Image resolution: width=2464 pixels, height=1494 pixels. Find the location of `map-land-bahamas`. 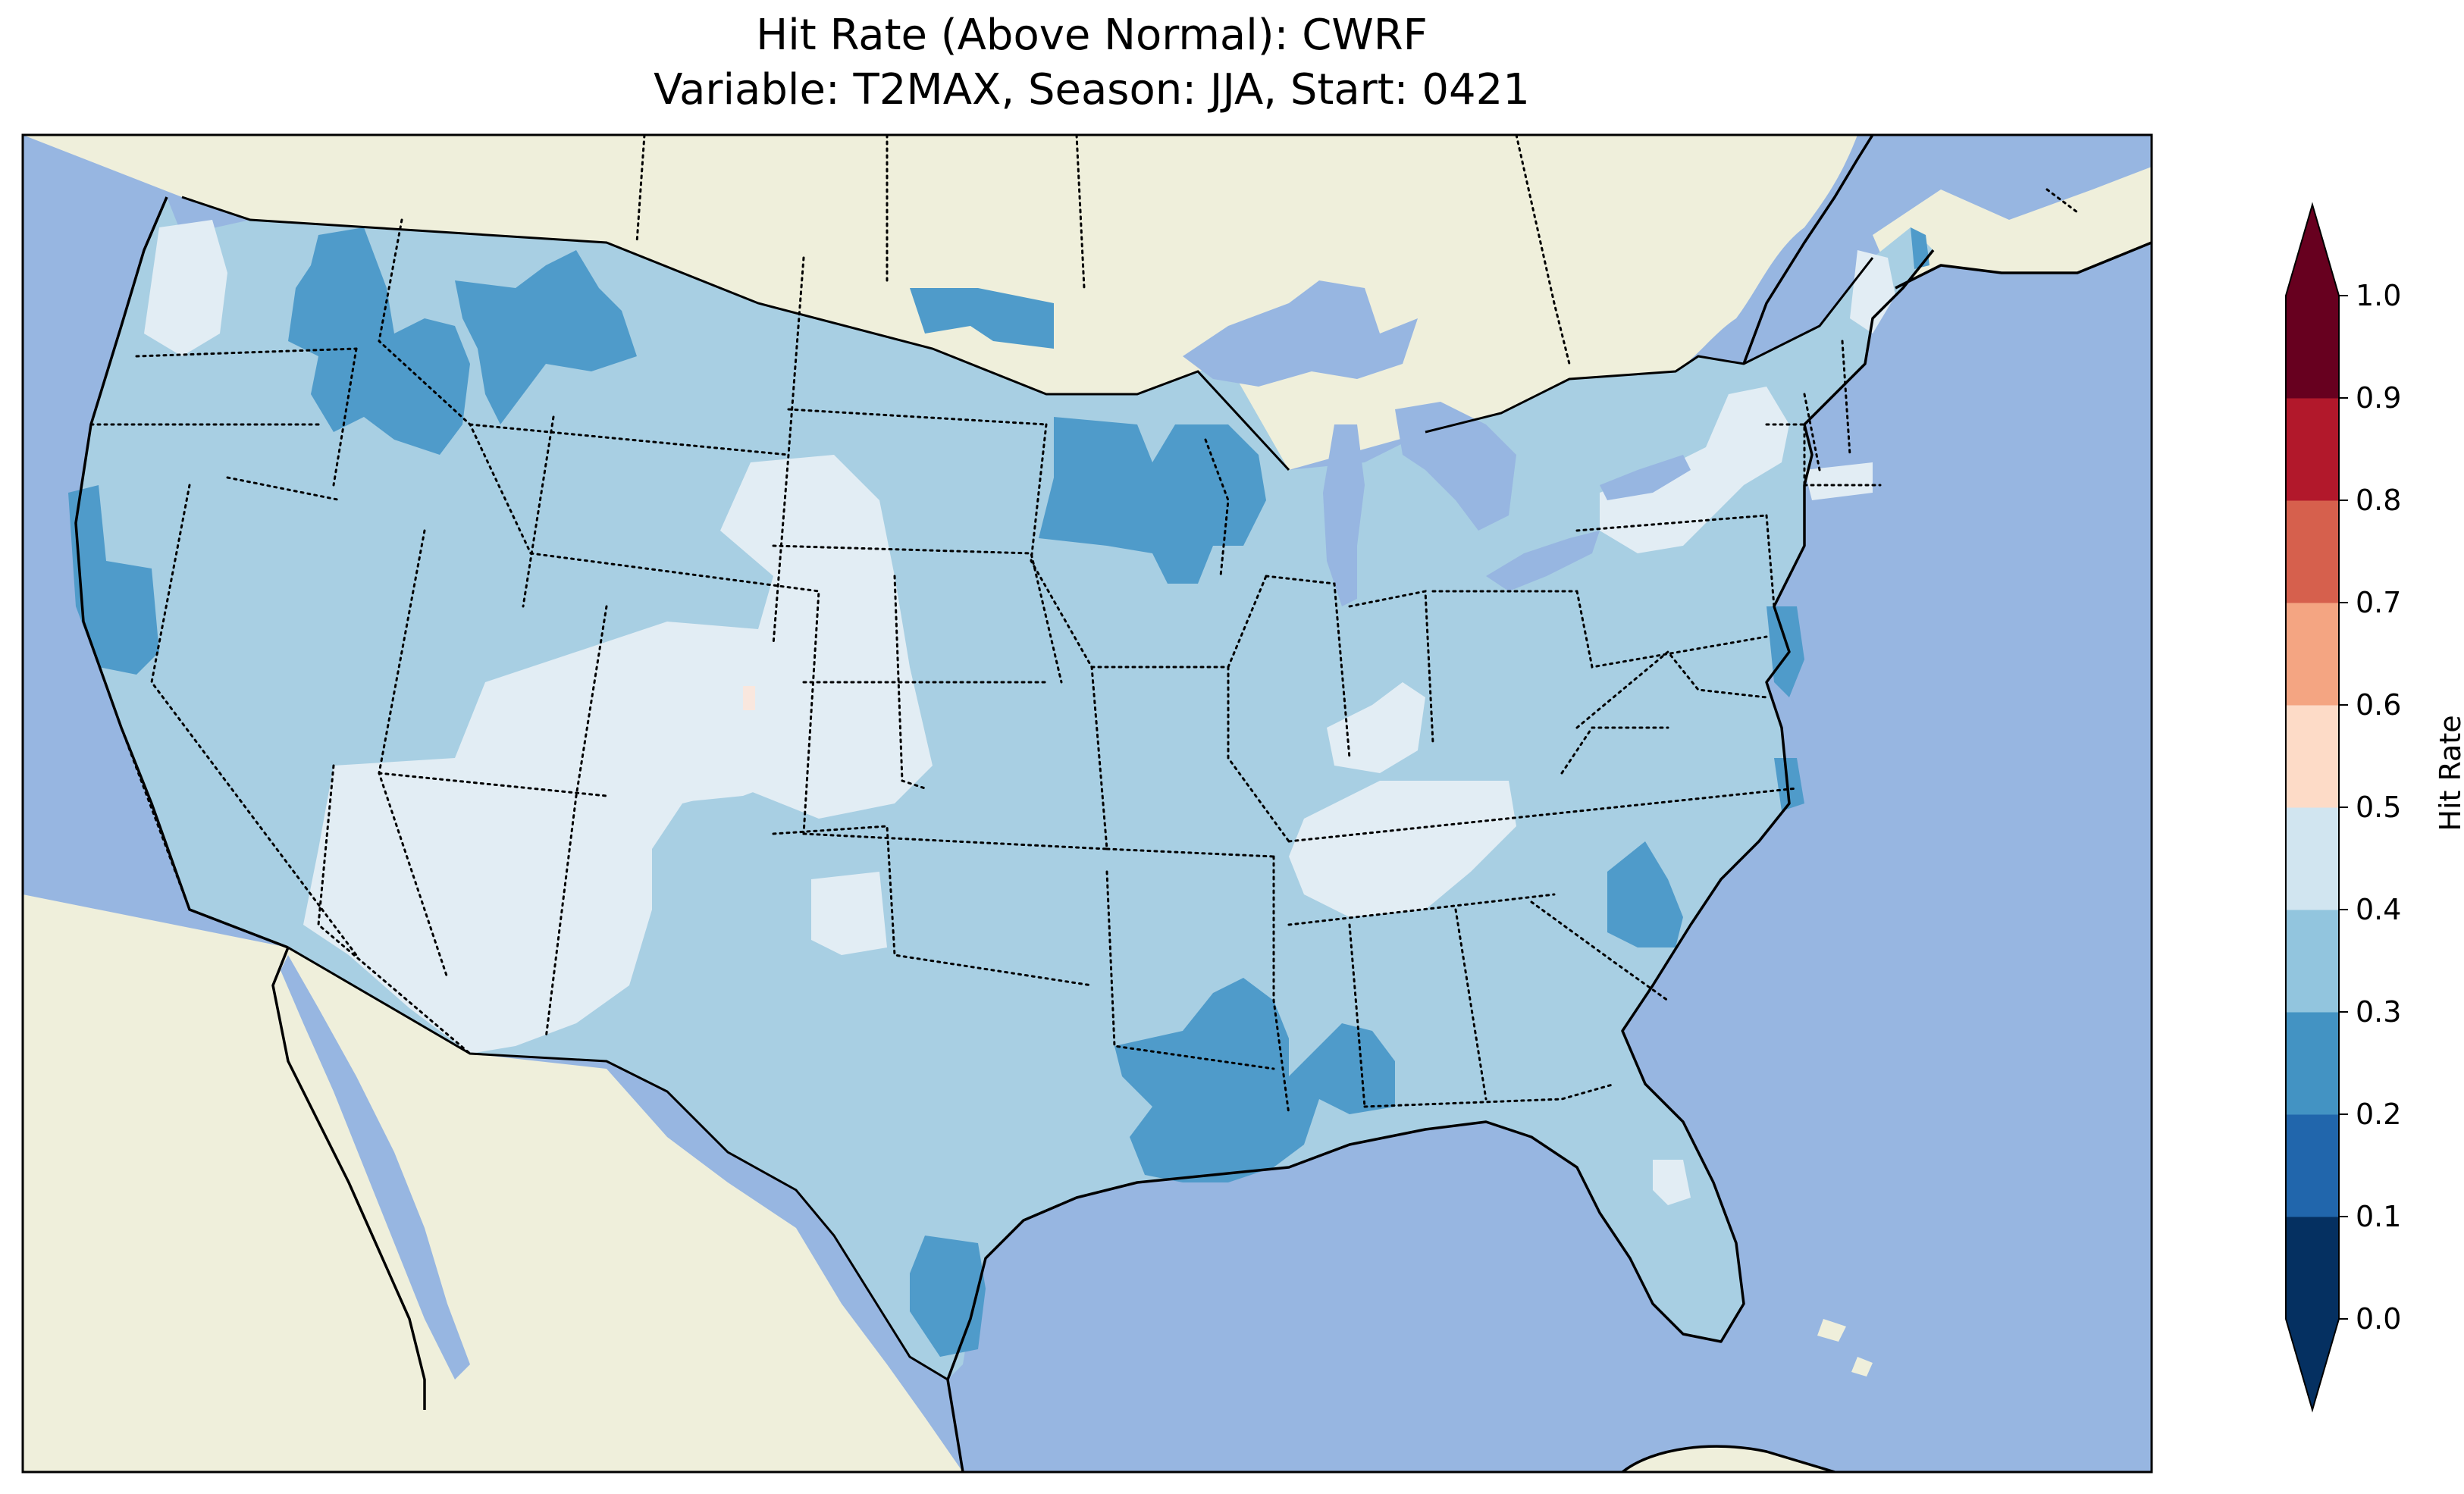

map-land-bahamas is located at coordinates (1845, 1348).